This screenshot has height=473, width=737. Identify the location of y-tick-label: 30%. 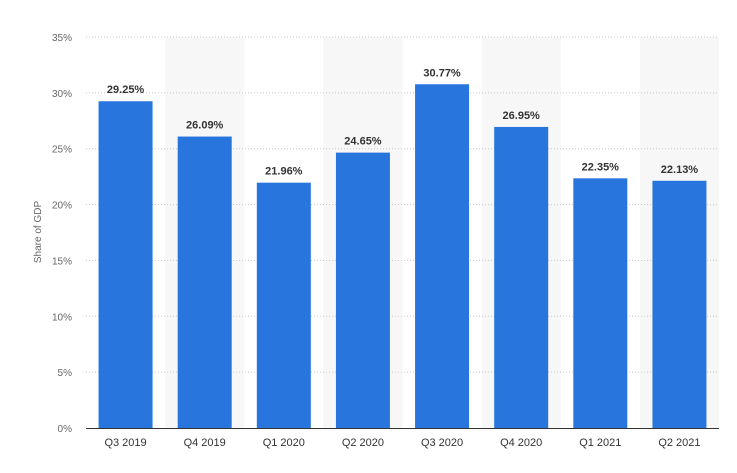
(62, 94).